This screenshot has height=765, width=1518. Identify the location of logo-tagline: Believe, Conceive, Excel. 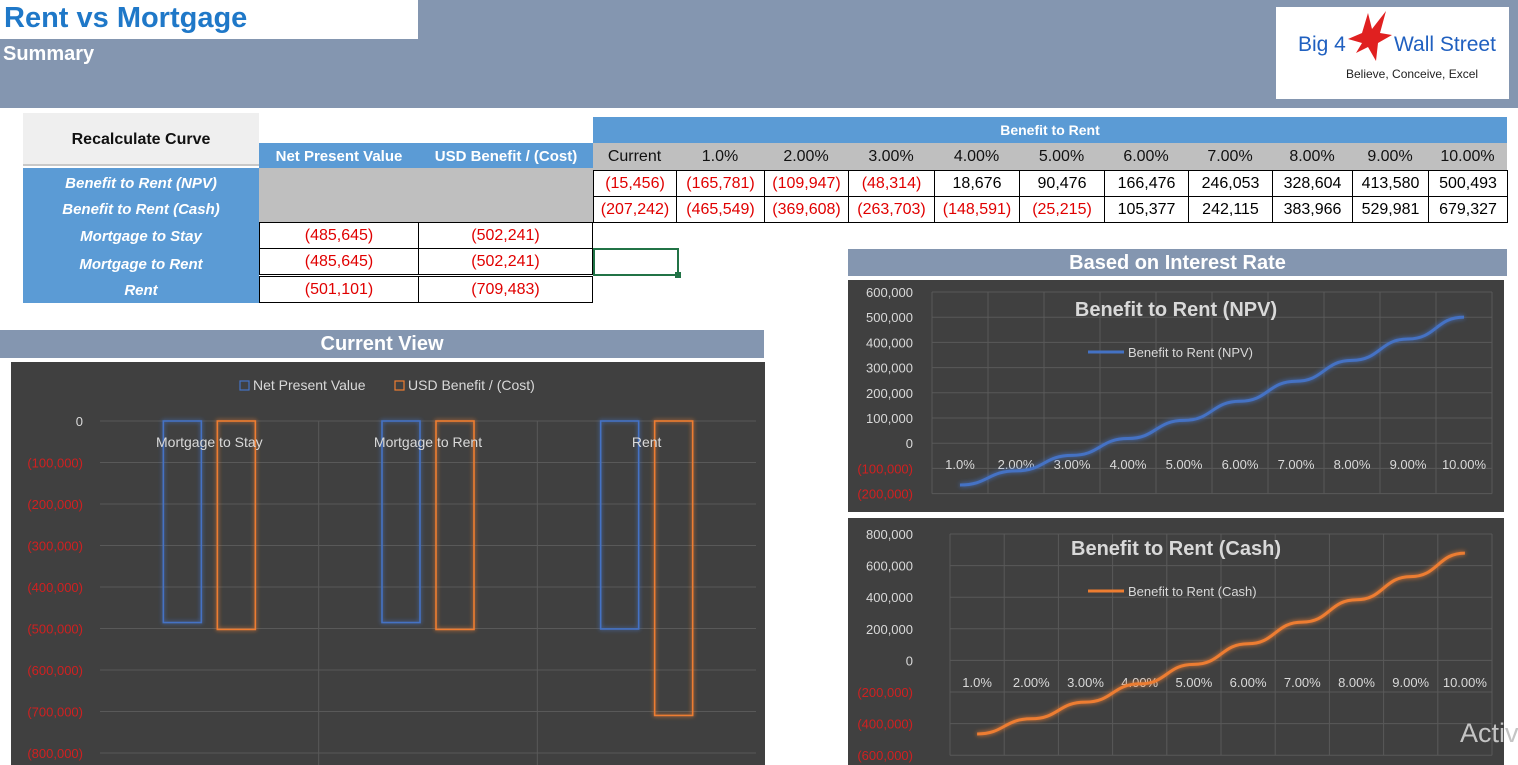
(1412, 74).